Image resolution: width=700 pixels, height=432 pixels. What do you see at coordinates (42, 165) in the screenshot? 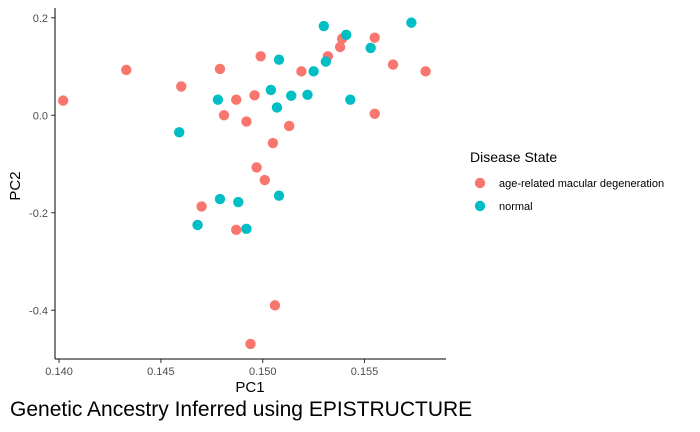
I see `y-axis: 0.2 0.0 -0.2 -0.4` at bounding box center [42, 165].